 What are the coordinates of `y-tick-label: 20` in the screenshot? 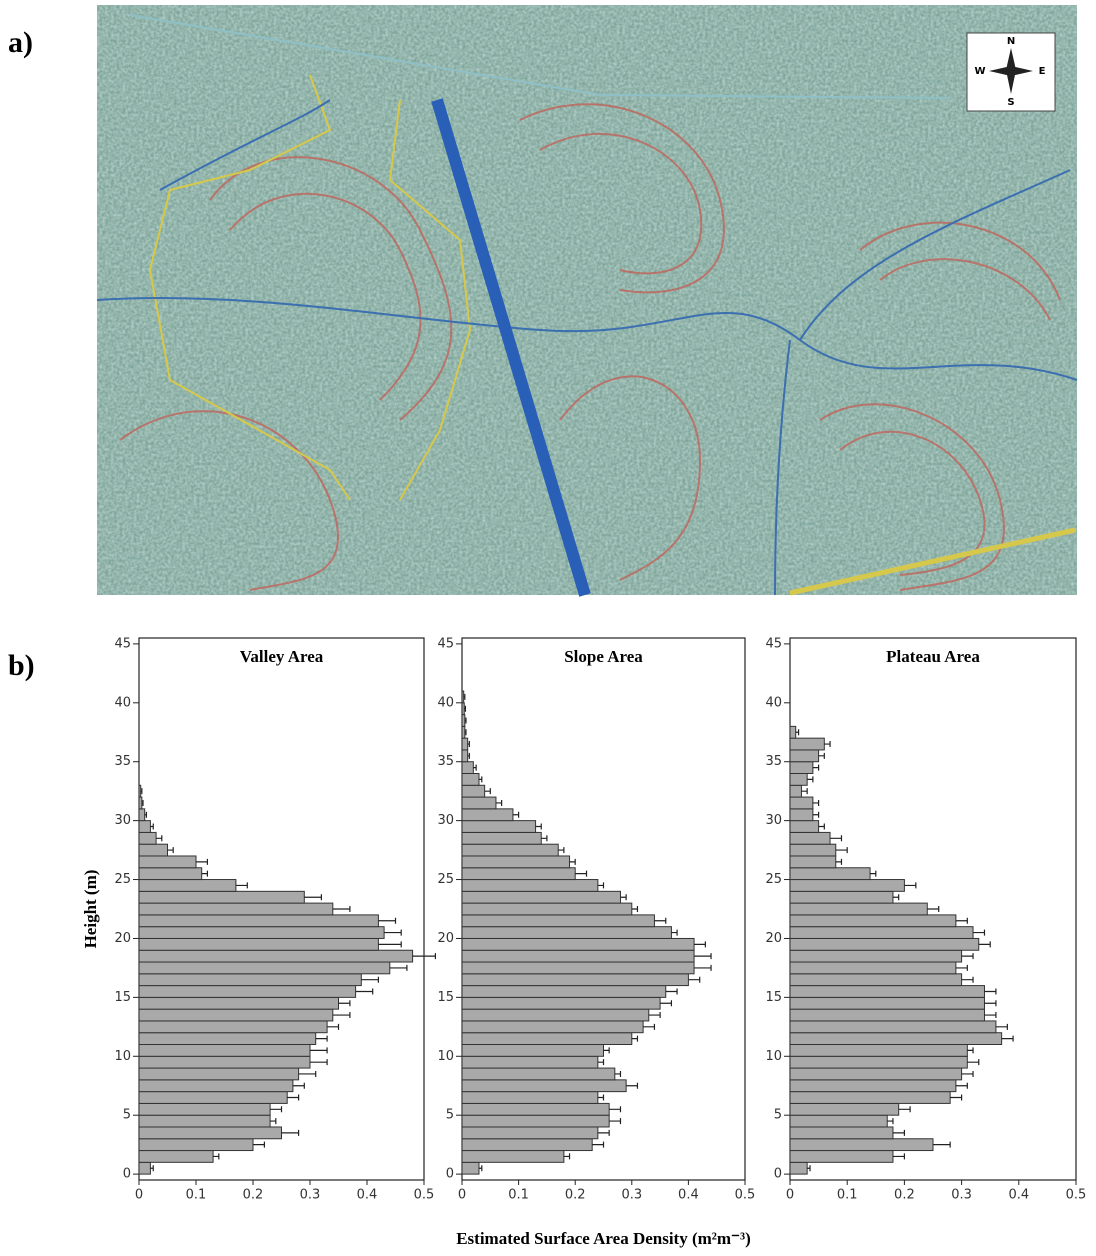 It's located at (445, 938).